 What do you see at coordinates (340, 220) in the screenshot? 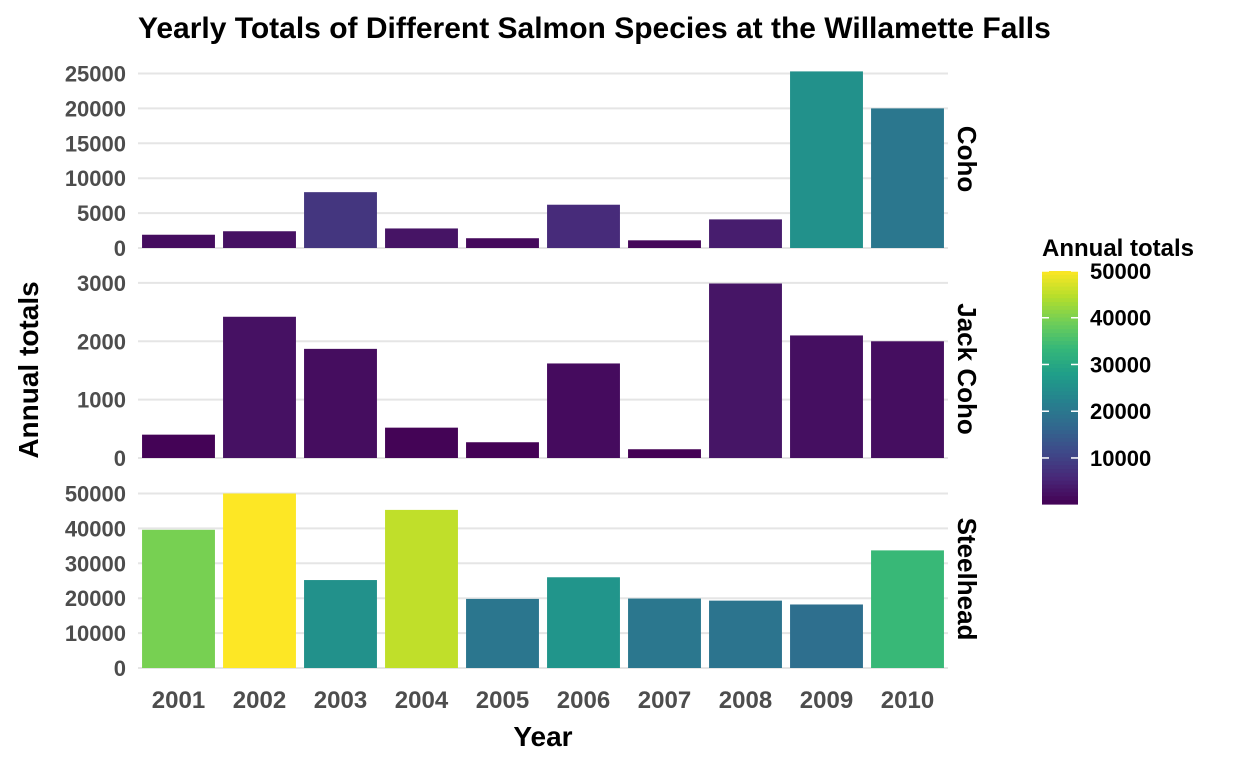
I see `bar-coho-2003` at bounding box center [340, 220].